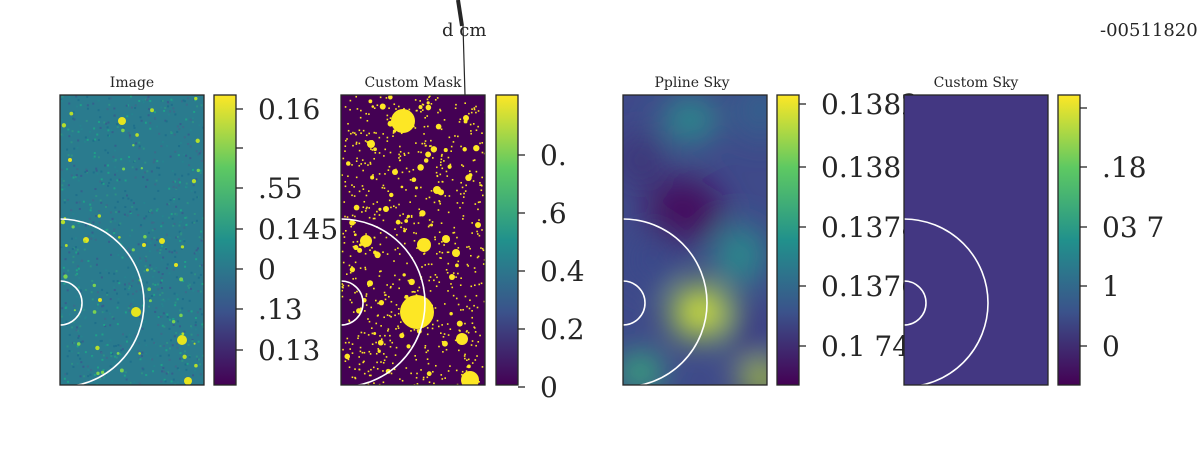 Image resolution: width=1200 pixels, height=450 pixels. Describe the element at coordinates (553, 155) in the screenshot. I see `colorbar-tick-label: 0.` at that location.